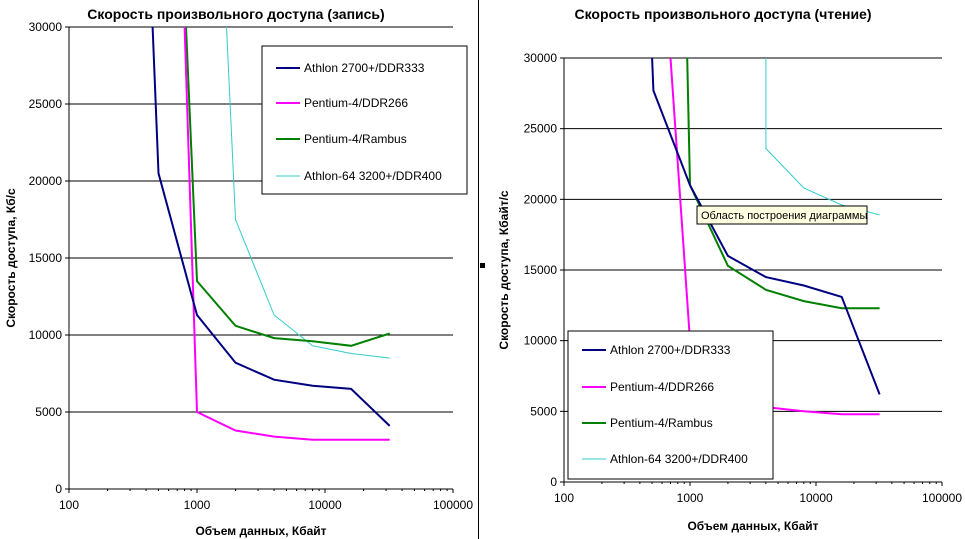  What do you see at coordinates (235, 14) in the screenshot?
I see `chart-title: Скорость произвольного доступа (запись)` at bounding box center [235, 14].